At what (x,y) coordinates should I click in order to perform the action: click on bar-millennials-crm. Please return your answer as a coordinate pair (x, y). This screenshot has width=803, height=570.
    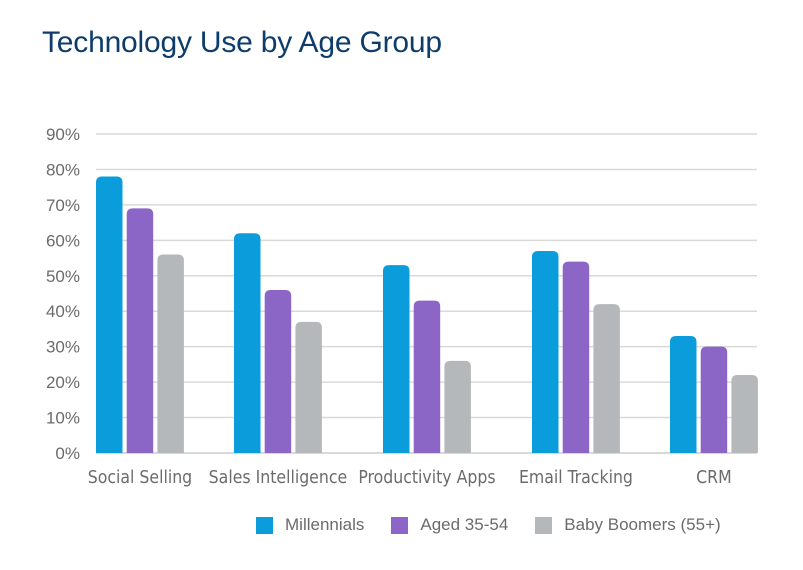
    Looking at the image, I should click on (683, 394).